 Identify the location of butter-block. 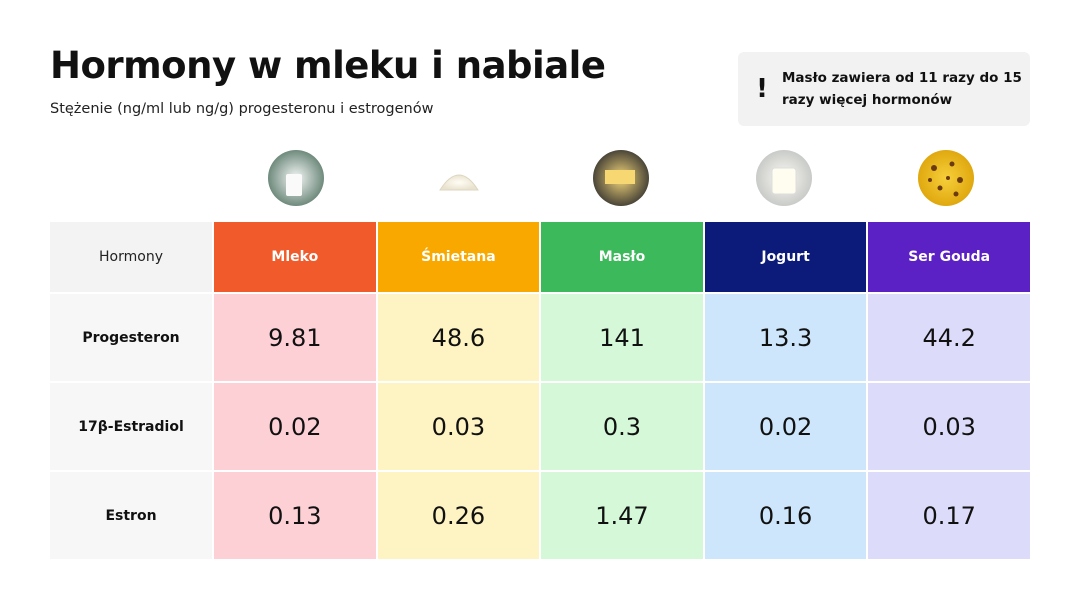
(620, 177).